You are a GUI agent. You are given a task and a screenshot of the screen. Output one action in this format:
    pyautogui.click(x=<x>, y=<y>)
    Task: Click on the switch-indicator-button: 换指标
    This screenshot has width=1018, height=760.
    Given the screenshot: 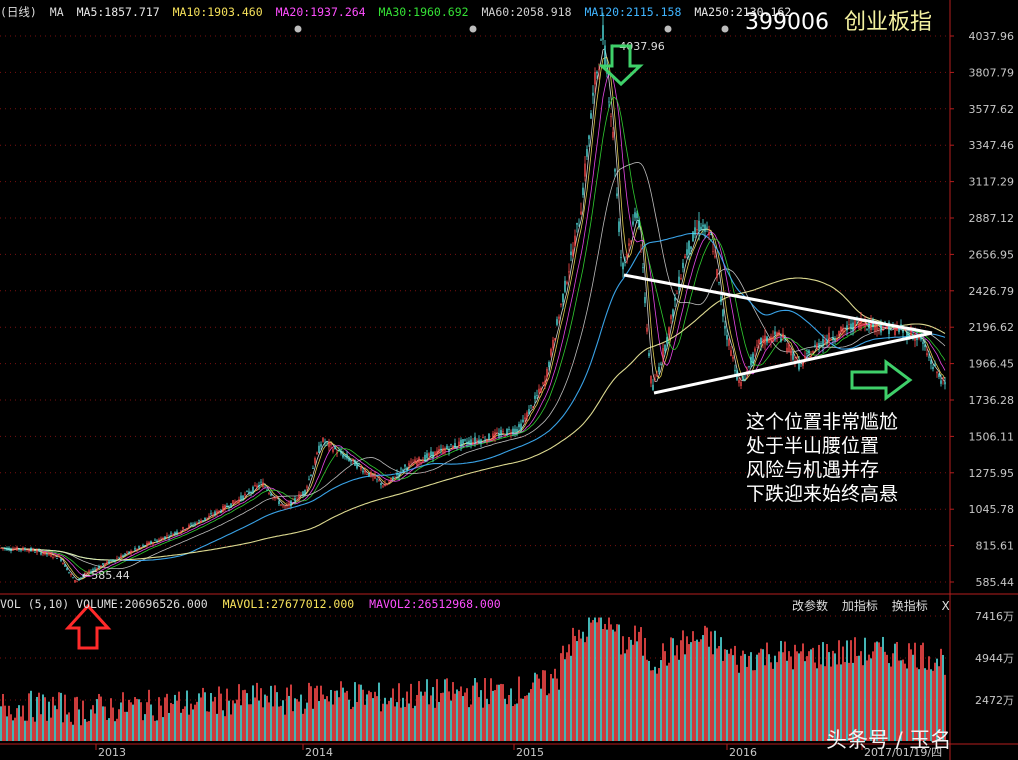 What is the action you would take?
    pyautogui.click(x=909, y=606)
    